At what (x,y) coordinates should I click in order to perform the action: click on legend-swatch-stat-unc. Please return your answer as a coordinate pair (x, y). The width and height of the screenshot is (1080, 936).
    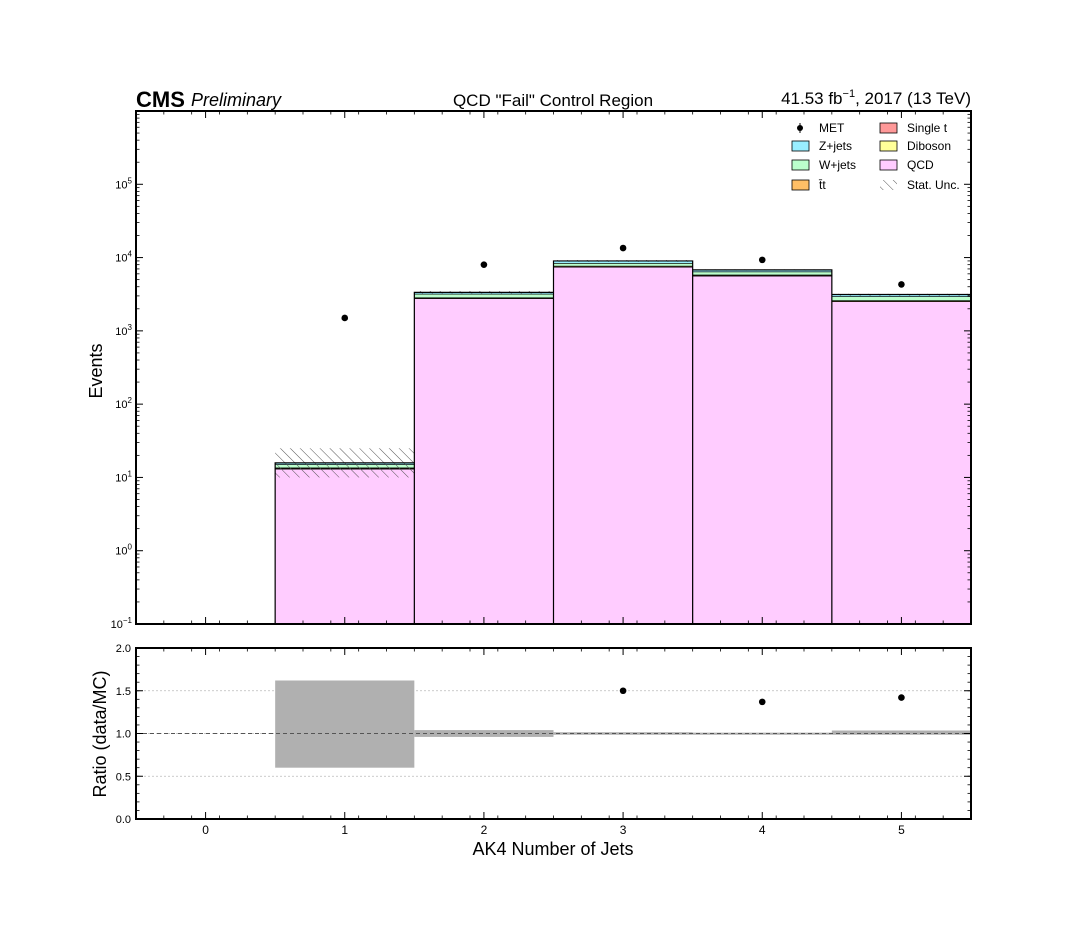
    Looking at the image, I should click on (888, 185).